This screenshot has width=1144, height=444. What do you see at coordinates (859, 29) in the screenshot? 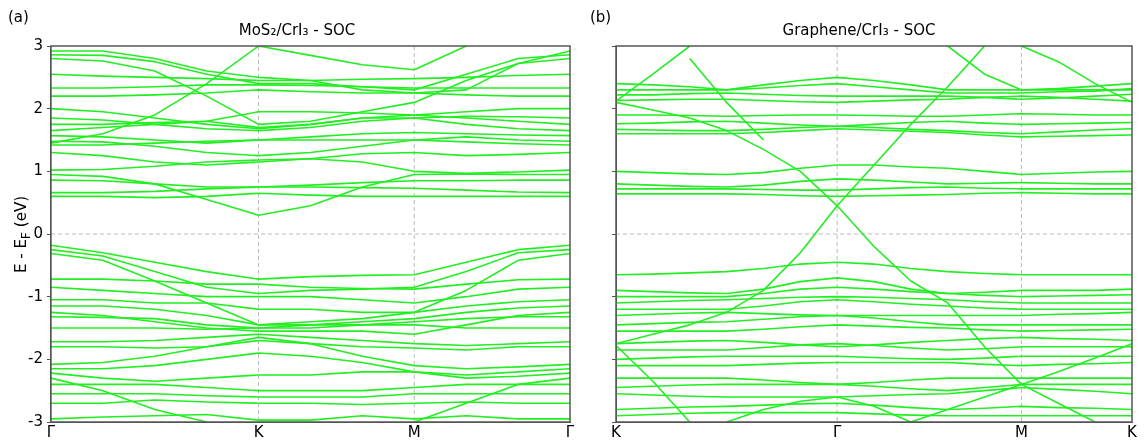
I see `chart-title: Graphene/CrI₃ - SOC` at bounding box center [859, 29].